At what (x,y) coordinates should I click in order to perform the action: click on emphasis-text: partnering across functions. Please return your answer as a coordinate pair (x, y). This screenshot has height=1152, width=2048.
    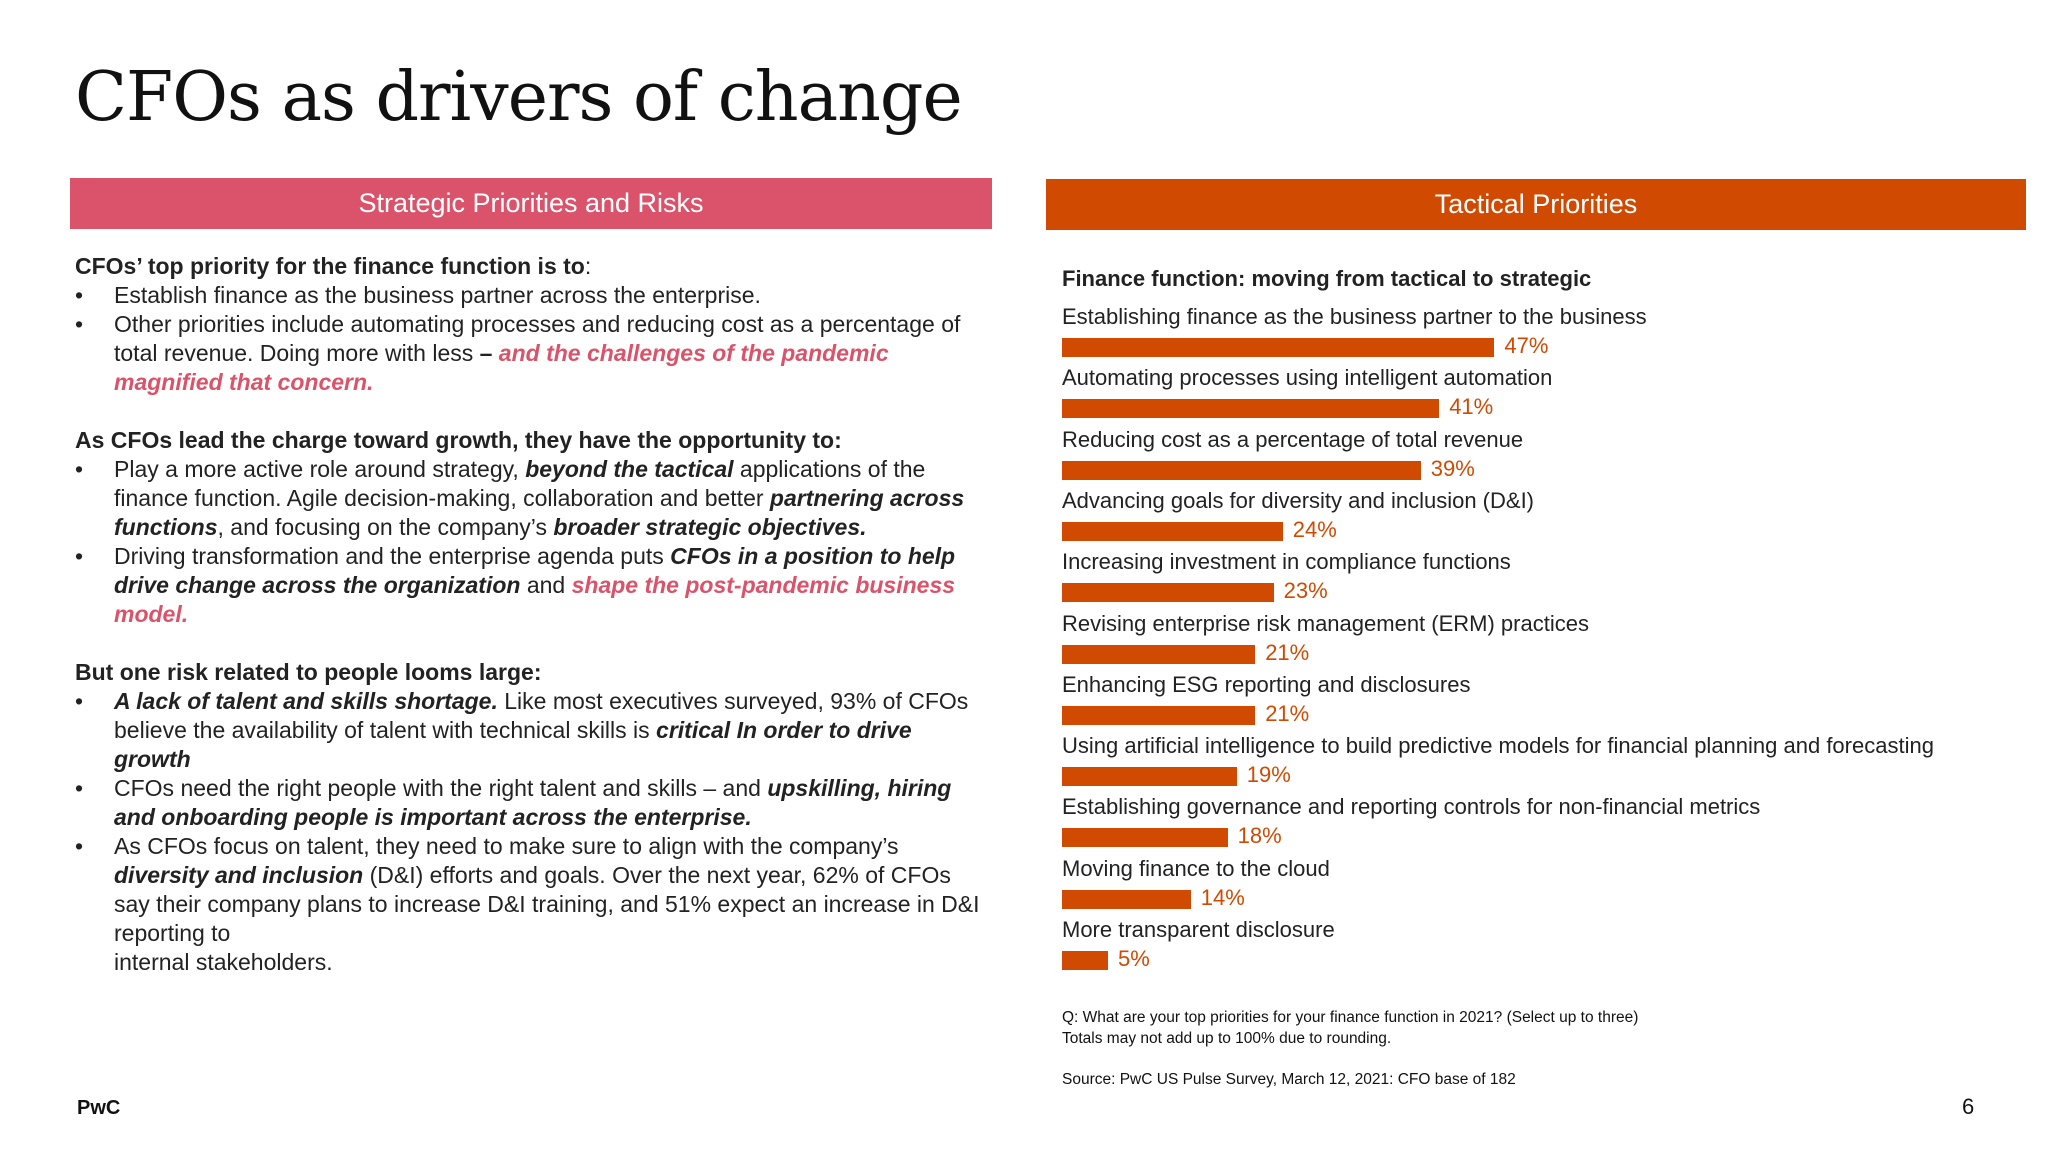
    Looking at the image, I should click on (539, 512).